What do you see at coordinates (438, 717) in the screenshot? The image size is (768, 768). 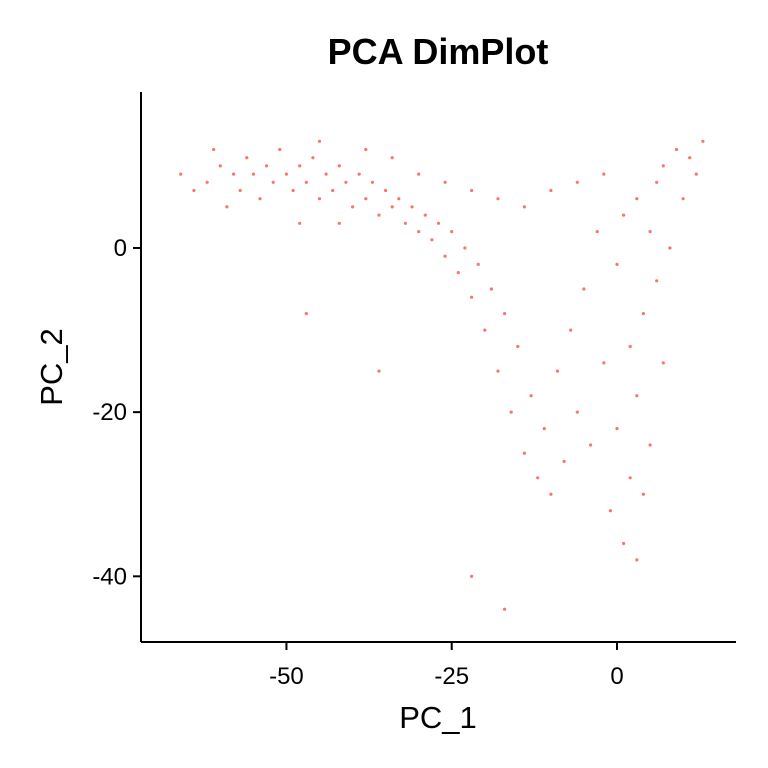 I see `x-axis-title: PC_1` at bounding box center [438, 717].